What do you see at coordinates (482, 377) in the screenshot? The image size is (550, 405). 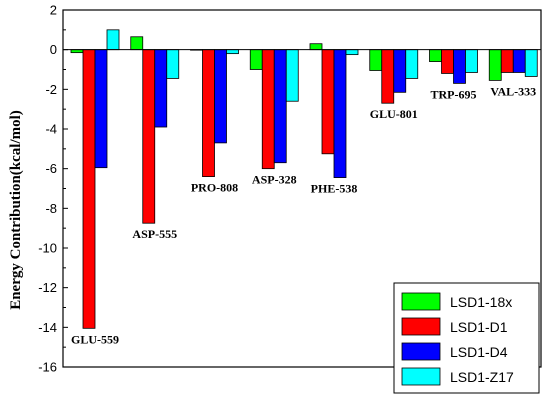 I see `legend-label-lsd1-z17: LSD1-Z17` at bounding box center [482, 377].